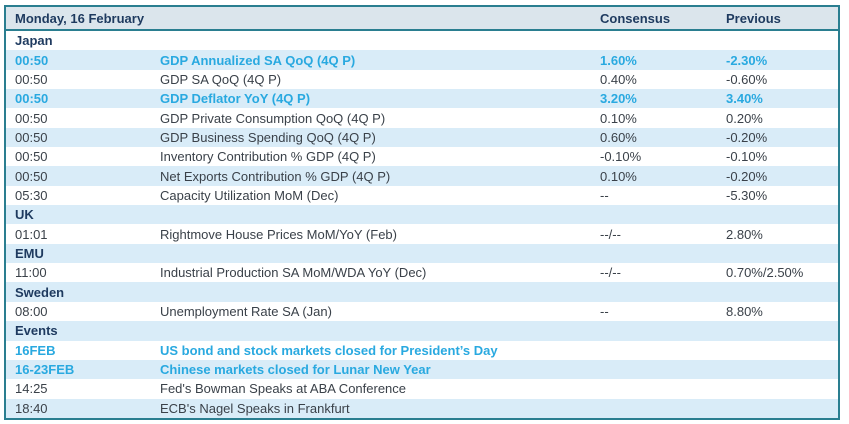 The width and height of the screenshot is (849, 424). What do you see at coordinates (268, 137) in the screenshot?
I see `event-name: GDP Business Spending QoQ (4Q P)` at bounding box center [268, 137].